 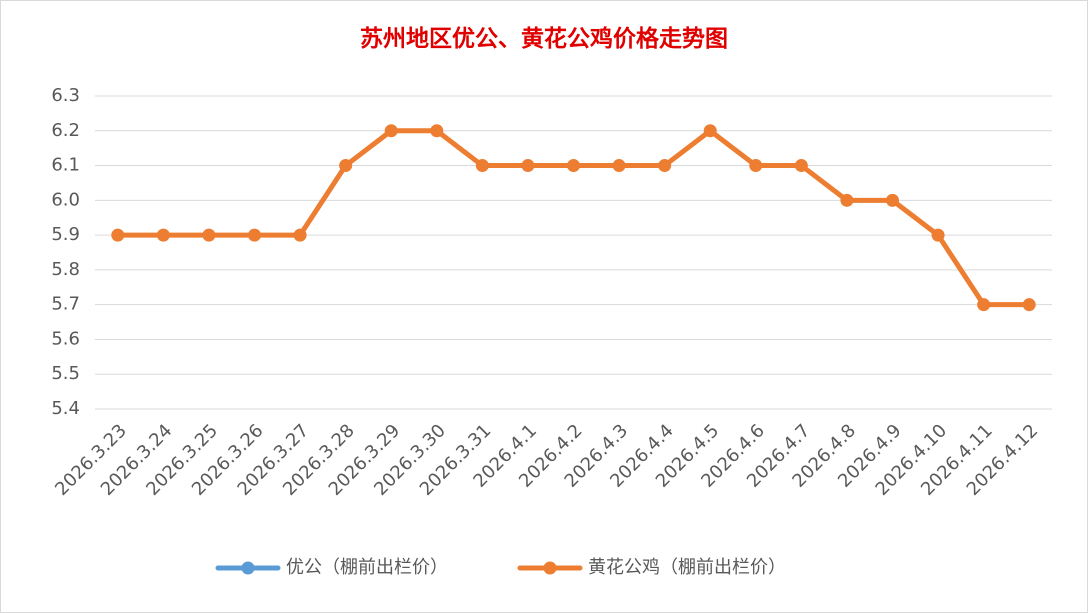 What do you see at coordinates (65, 130) in the screenshot?
I see `y-tick-label: 6.2` at bounding box center [65, 130].